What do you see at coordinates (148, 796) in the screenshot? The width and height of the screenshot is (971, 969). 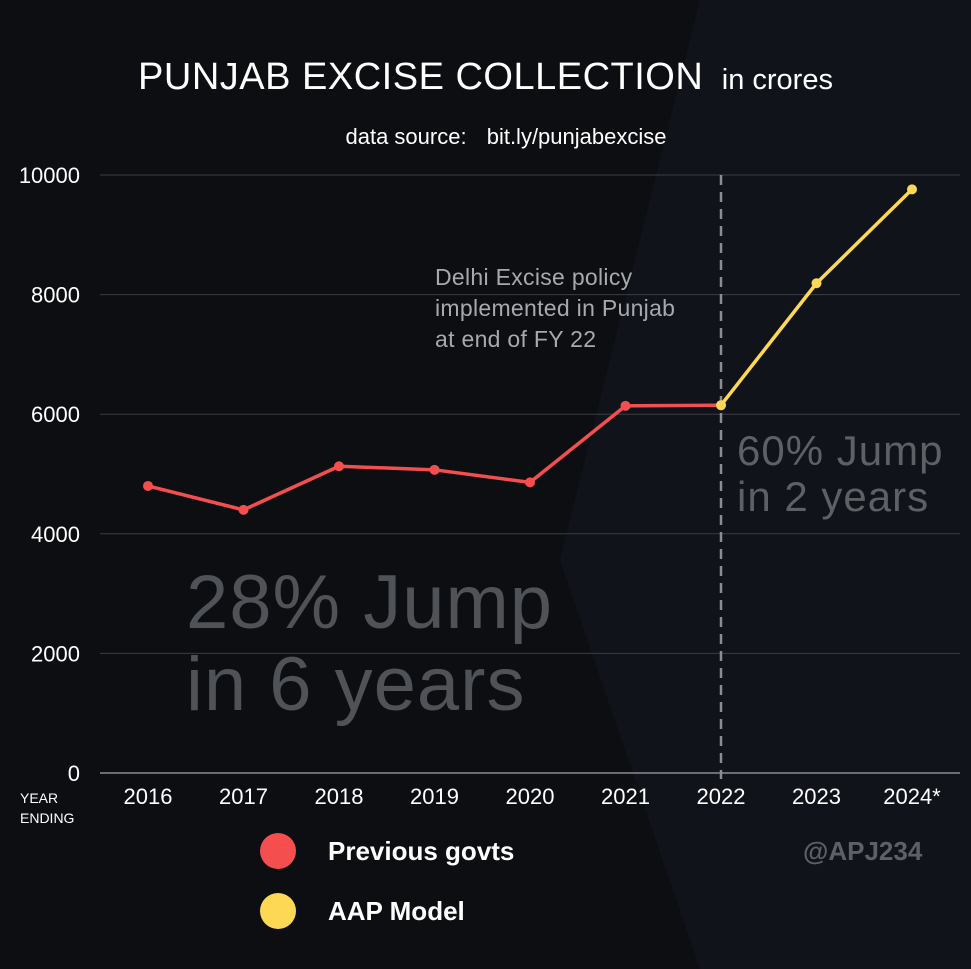 I see `x-tick-label: 2016` at bounding box center [148, 796].